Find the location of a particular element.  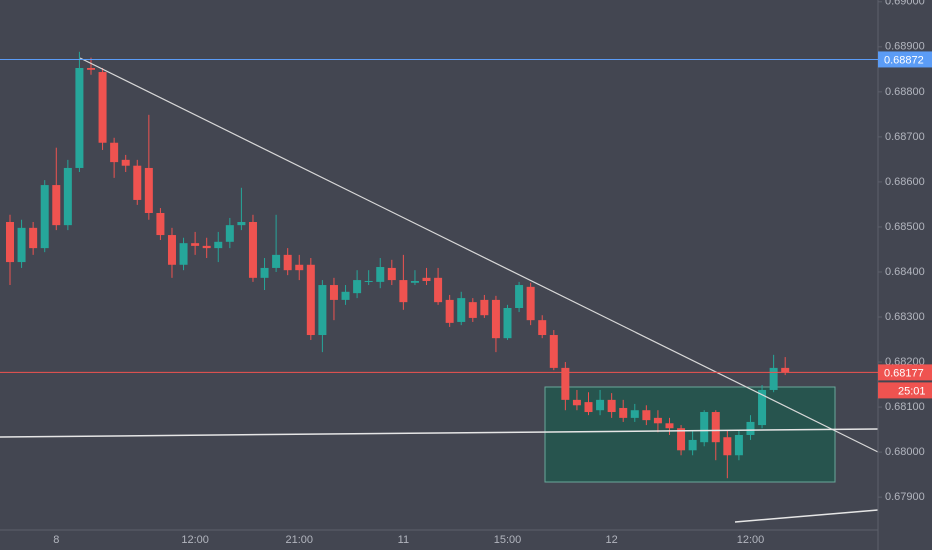

price-label: 0.68872 is located at coordinates (904, 60).